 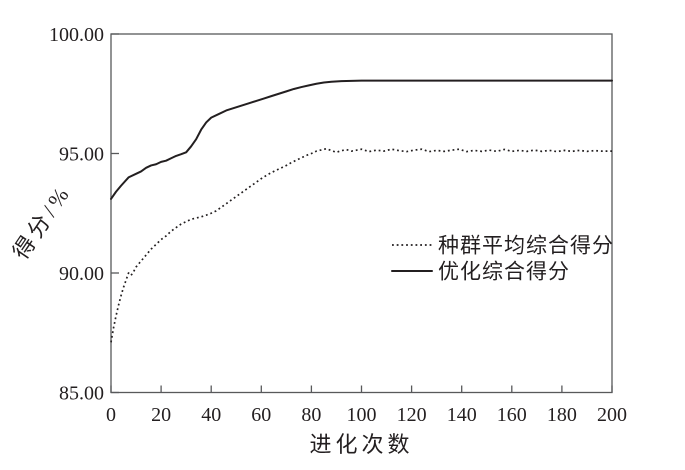 What do you see at coordinates (361, 444) in the screenshot?
I see `x-axis-title: 进化次数` at bounding box center [361, 444].